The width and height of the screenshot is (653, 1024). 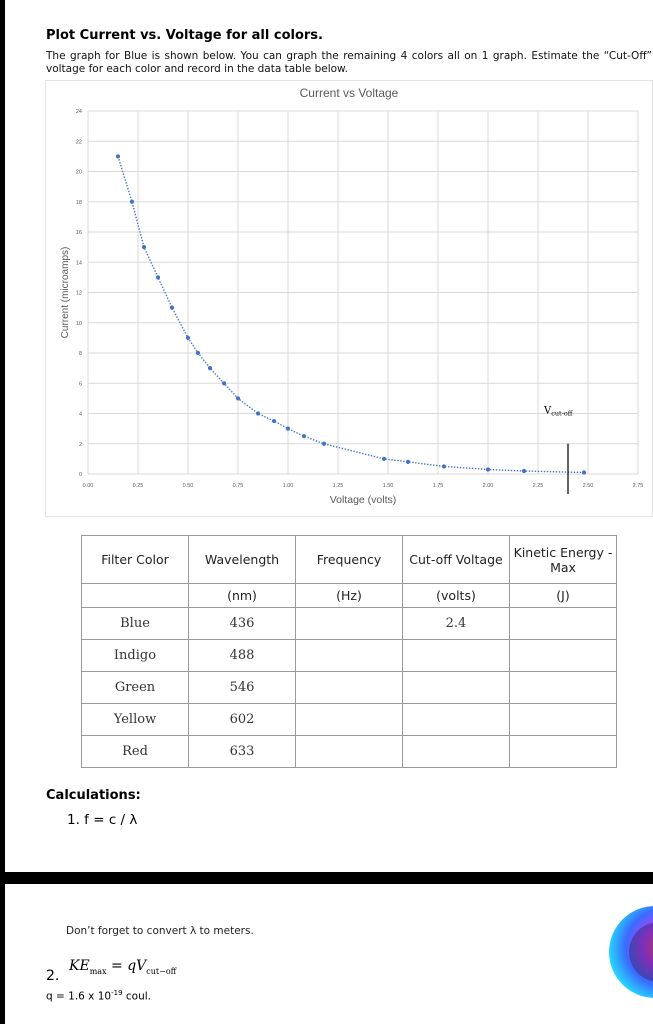 What do you see at coordinates (456, 559) in the screenshot?
I see `header-cutoff-voltage: Cut-off Voltage` at bounding box center [456, 559].